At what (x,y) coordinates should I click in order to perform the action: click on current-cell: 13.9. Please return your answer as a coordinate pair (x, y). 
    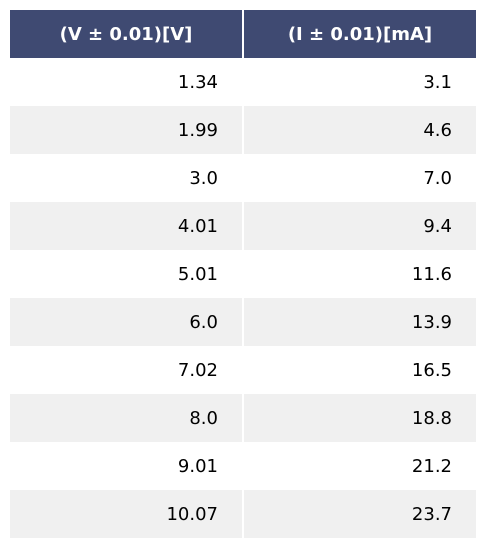
    Looking at the image, I should click on (359, 322).